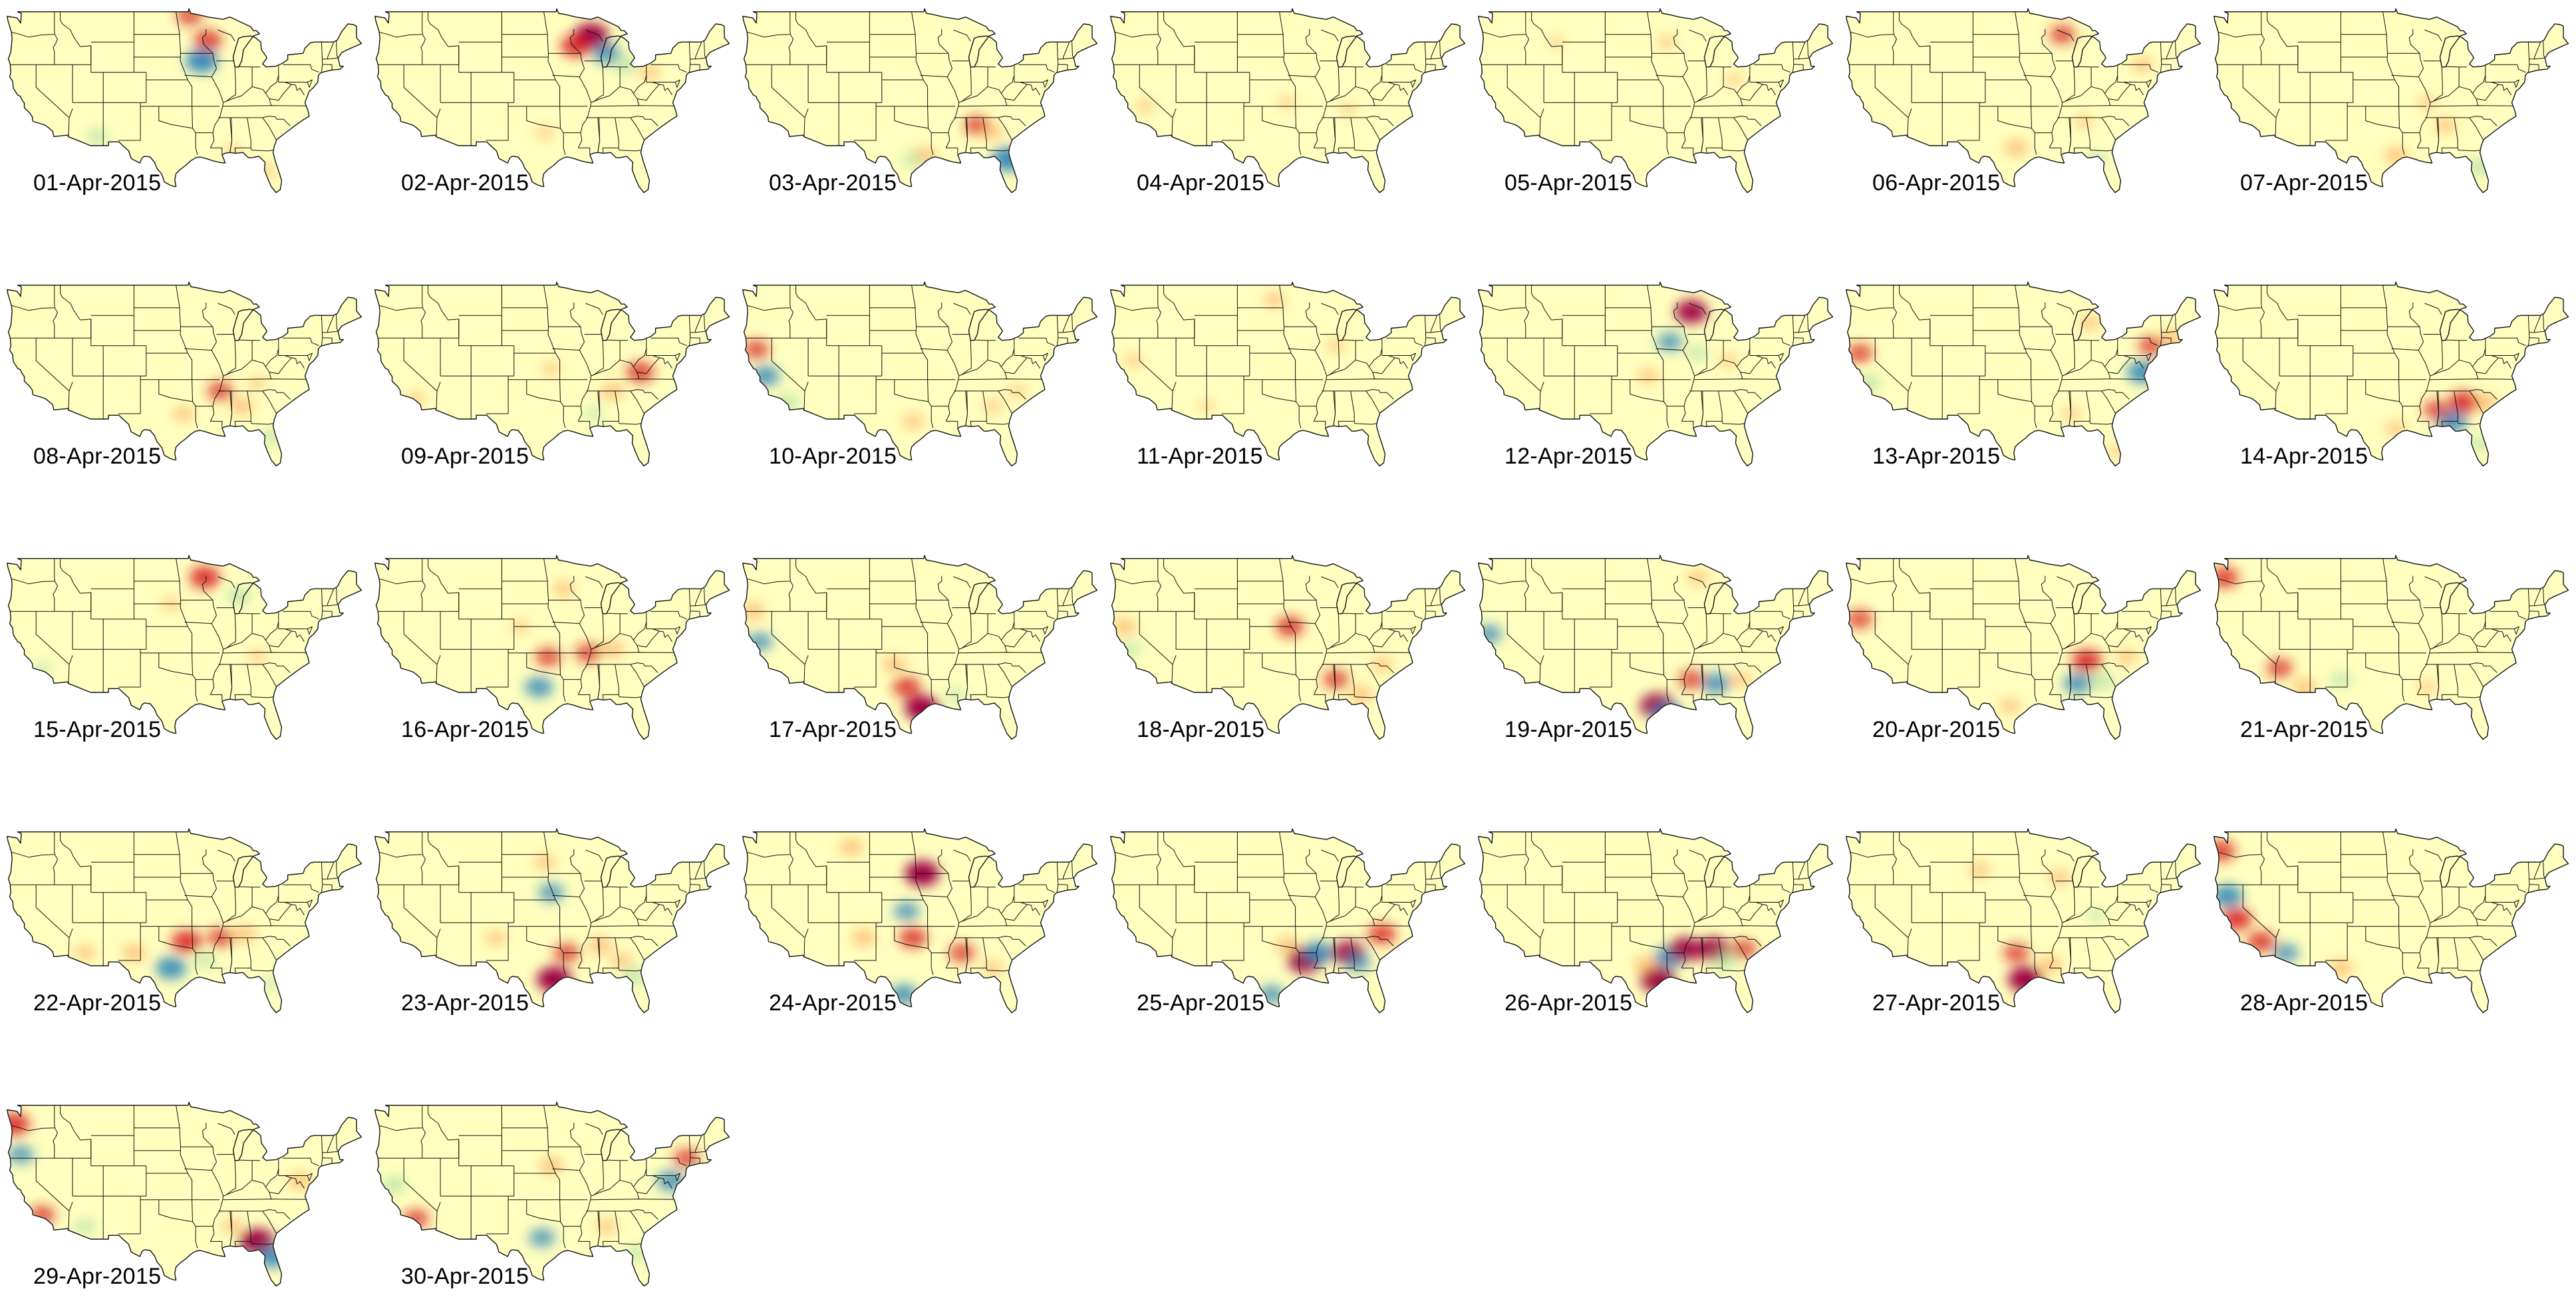  I want to click on date-label: 08-Apr-2015, so click(97, 456).